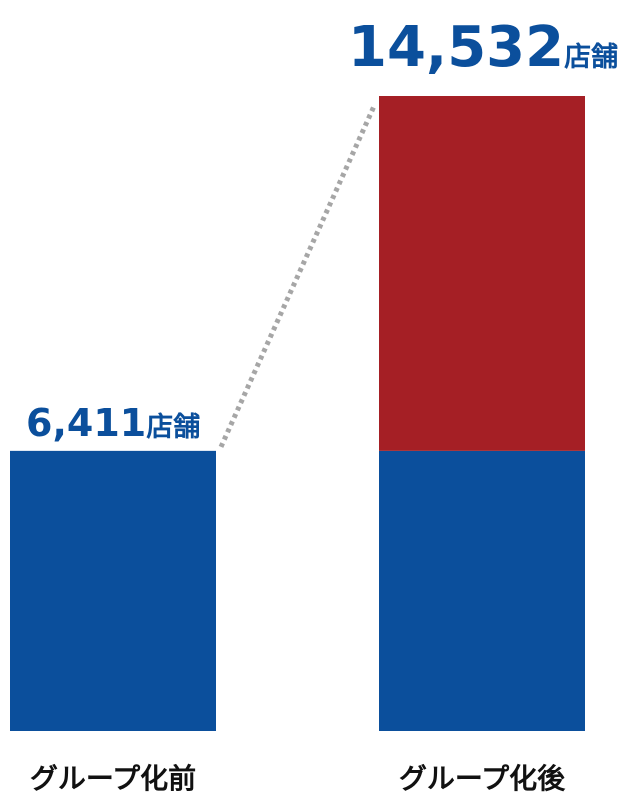  Describe the element at coordinates (591, 57) in the screenshot. I see `total-unit-after: 店舗` at that location.